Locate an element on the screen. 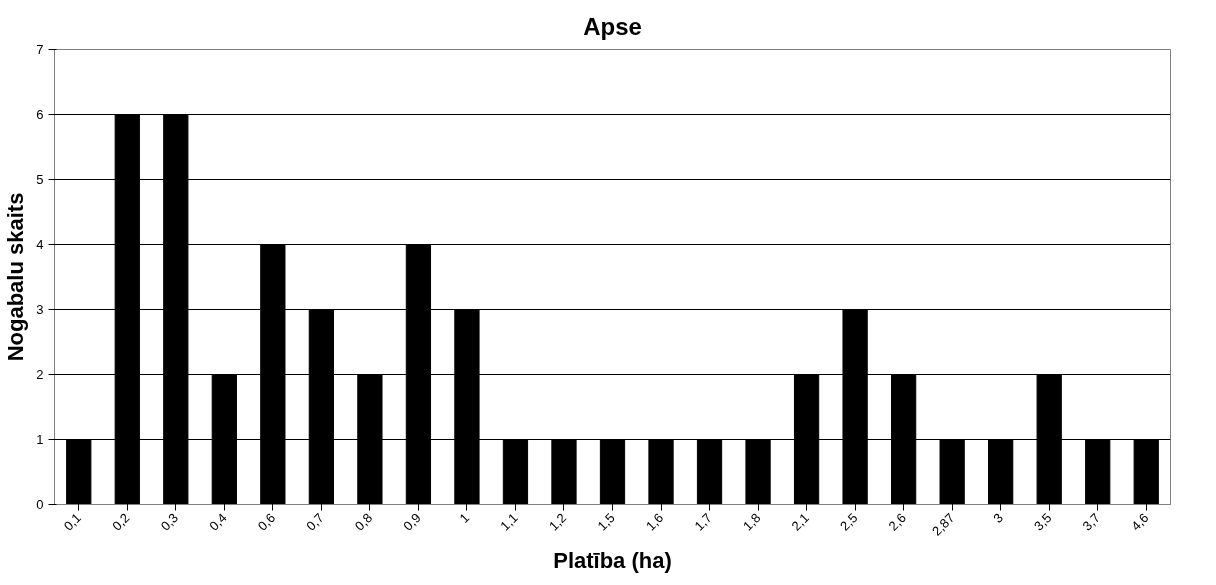 The image size is (1216, 585). x-tick-label: 1,2 is located at coordinates (557, 522).